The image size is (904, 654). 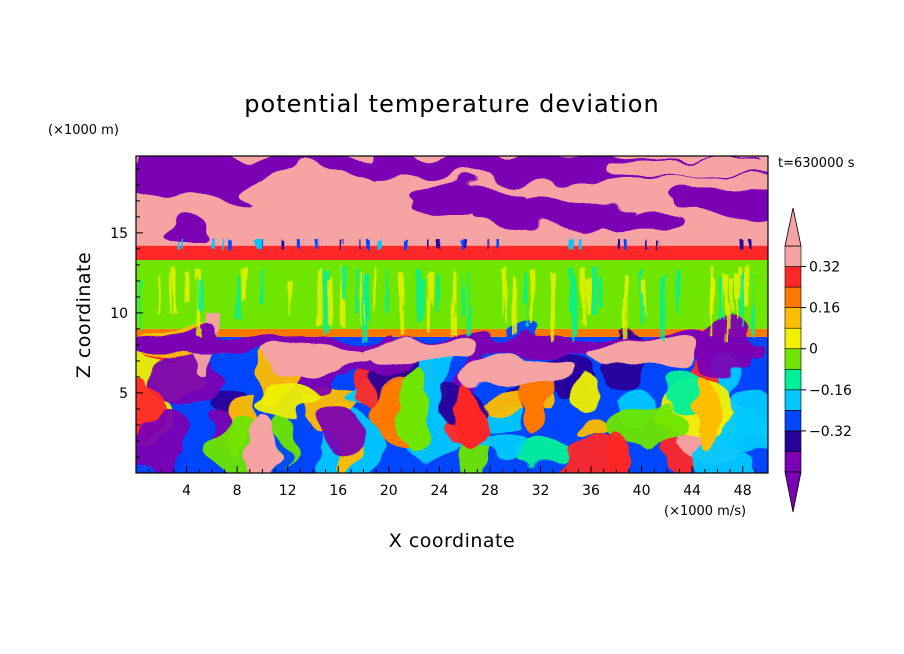 I want to click on chart-title: potential temperature deviation, so click(x=451, y=104).